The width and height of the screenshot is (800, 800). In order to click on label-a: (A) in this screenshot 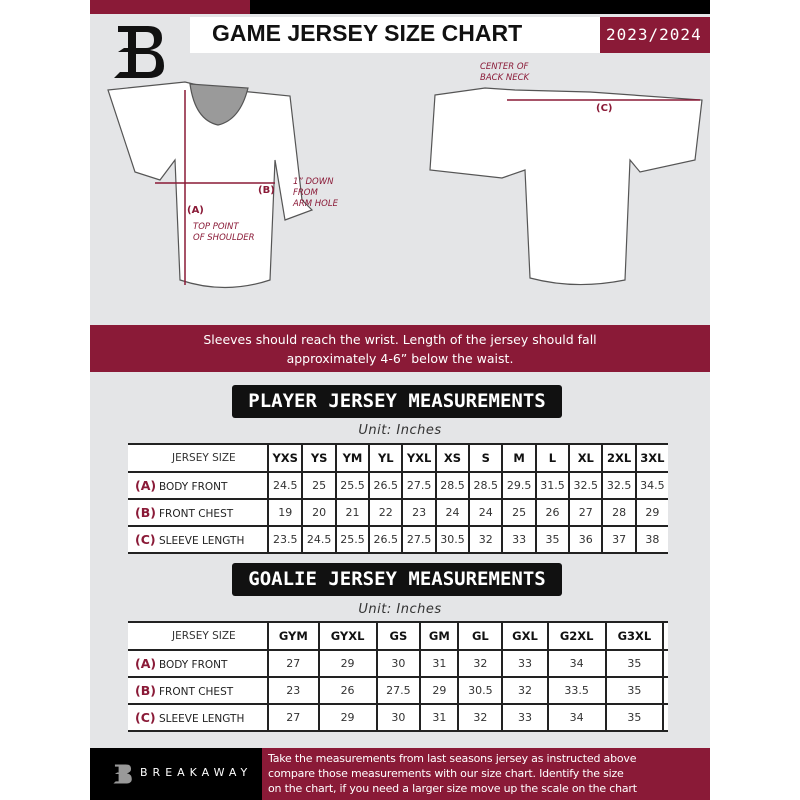, I will do `click(195, 210)`.